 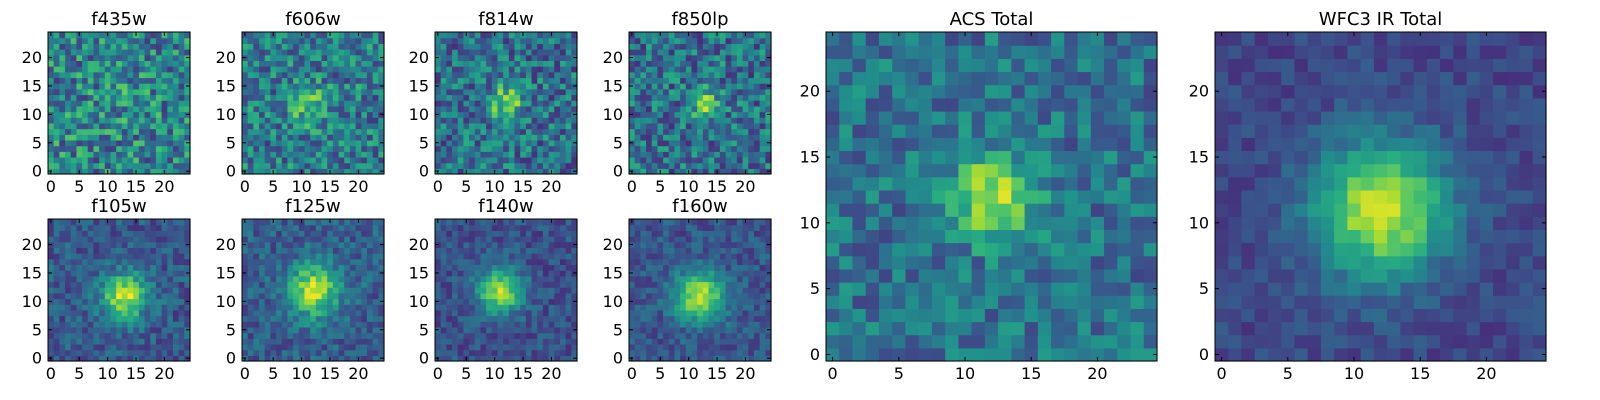 What do you see at coordinates (164, 186) in the screenshot?
I see `x-tick-label: 20` at bounding box center [164, 186].